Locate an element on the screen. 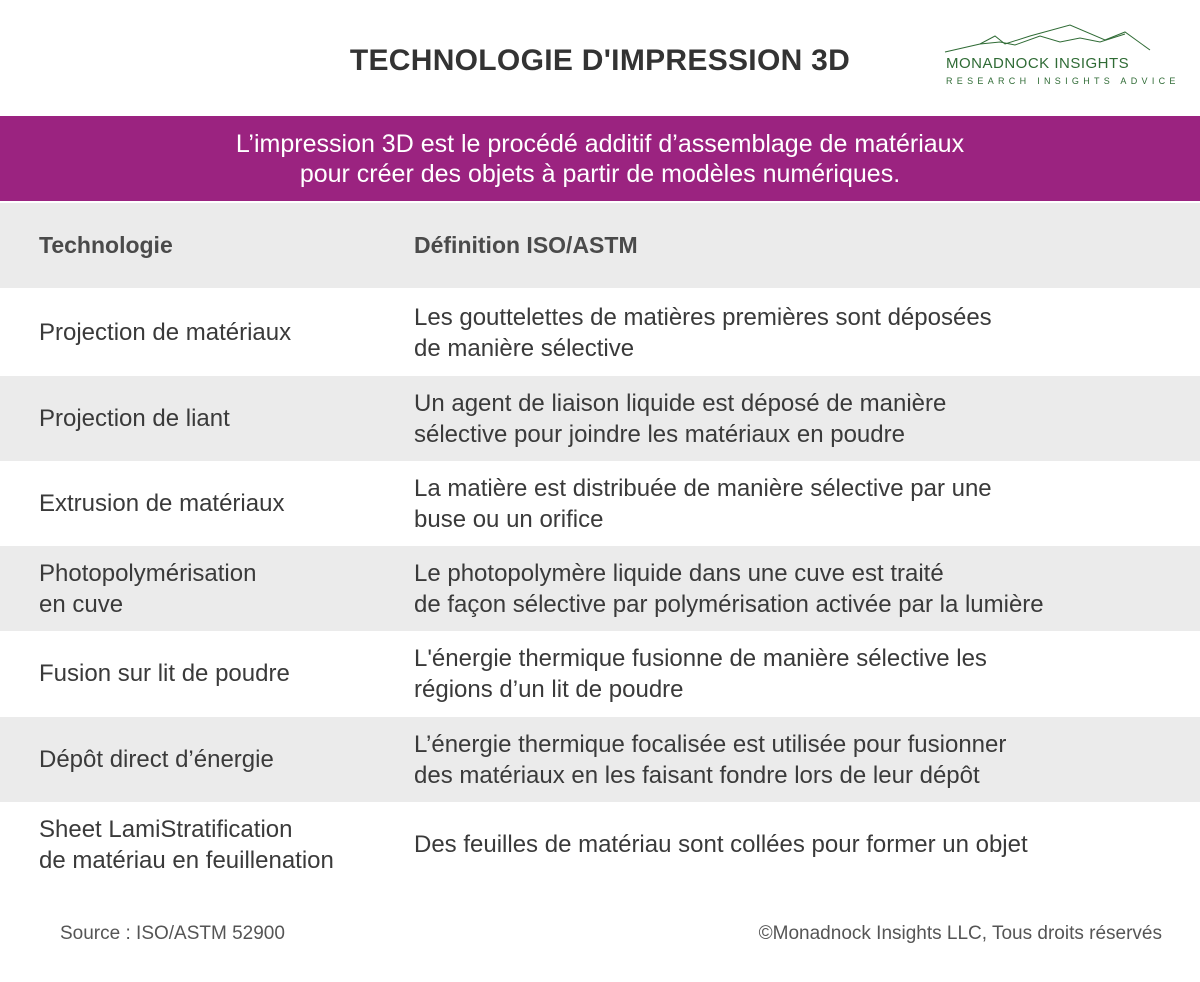 The height and width of the screenshot is (982, 1200). table-header: Technologie Définition ISO/ASTM is located at coordinates (600, 245).